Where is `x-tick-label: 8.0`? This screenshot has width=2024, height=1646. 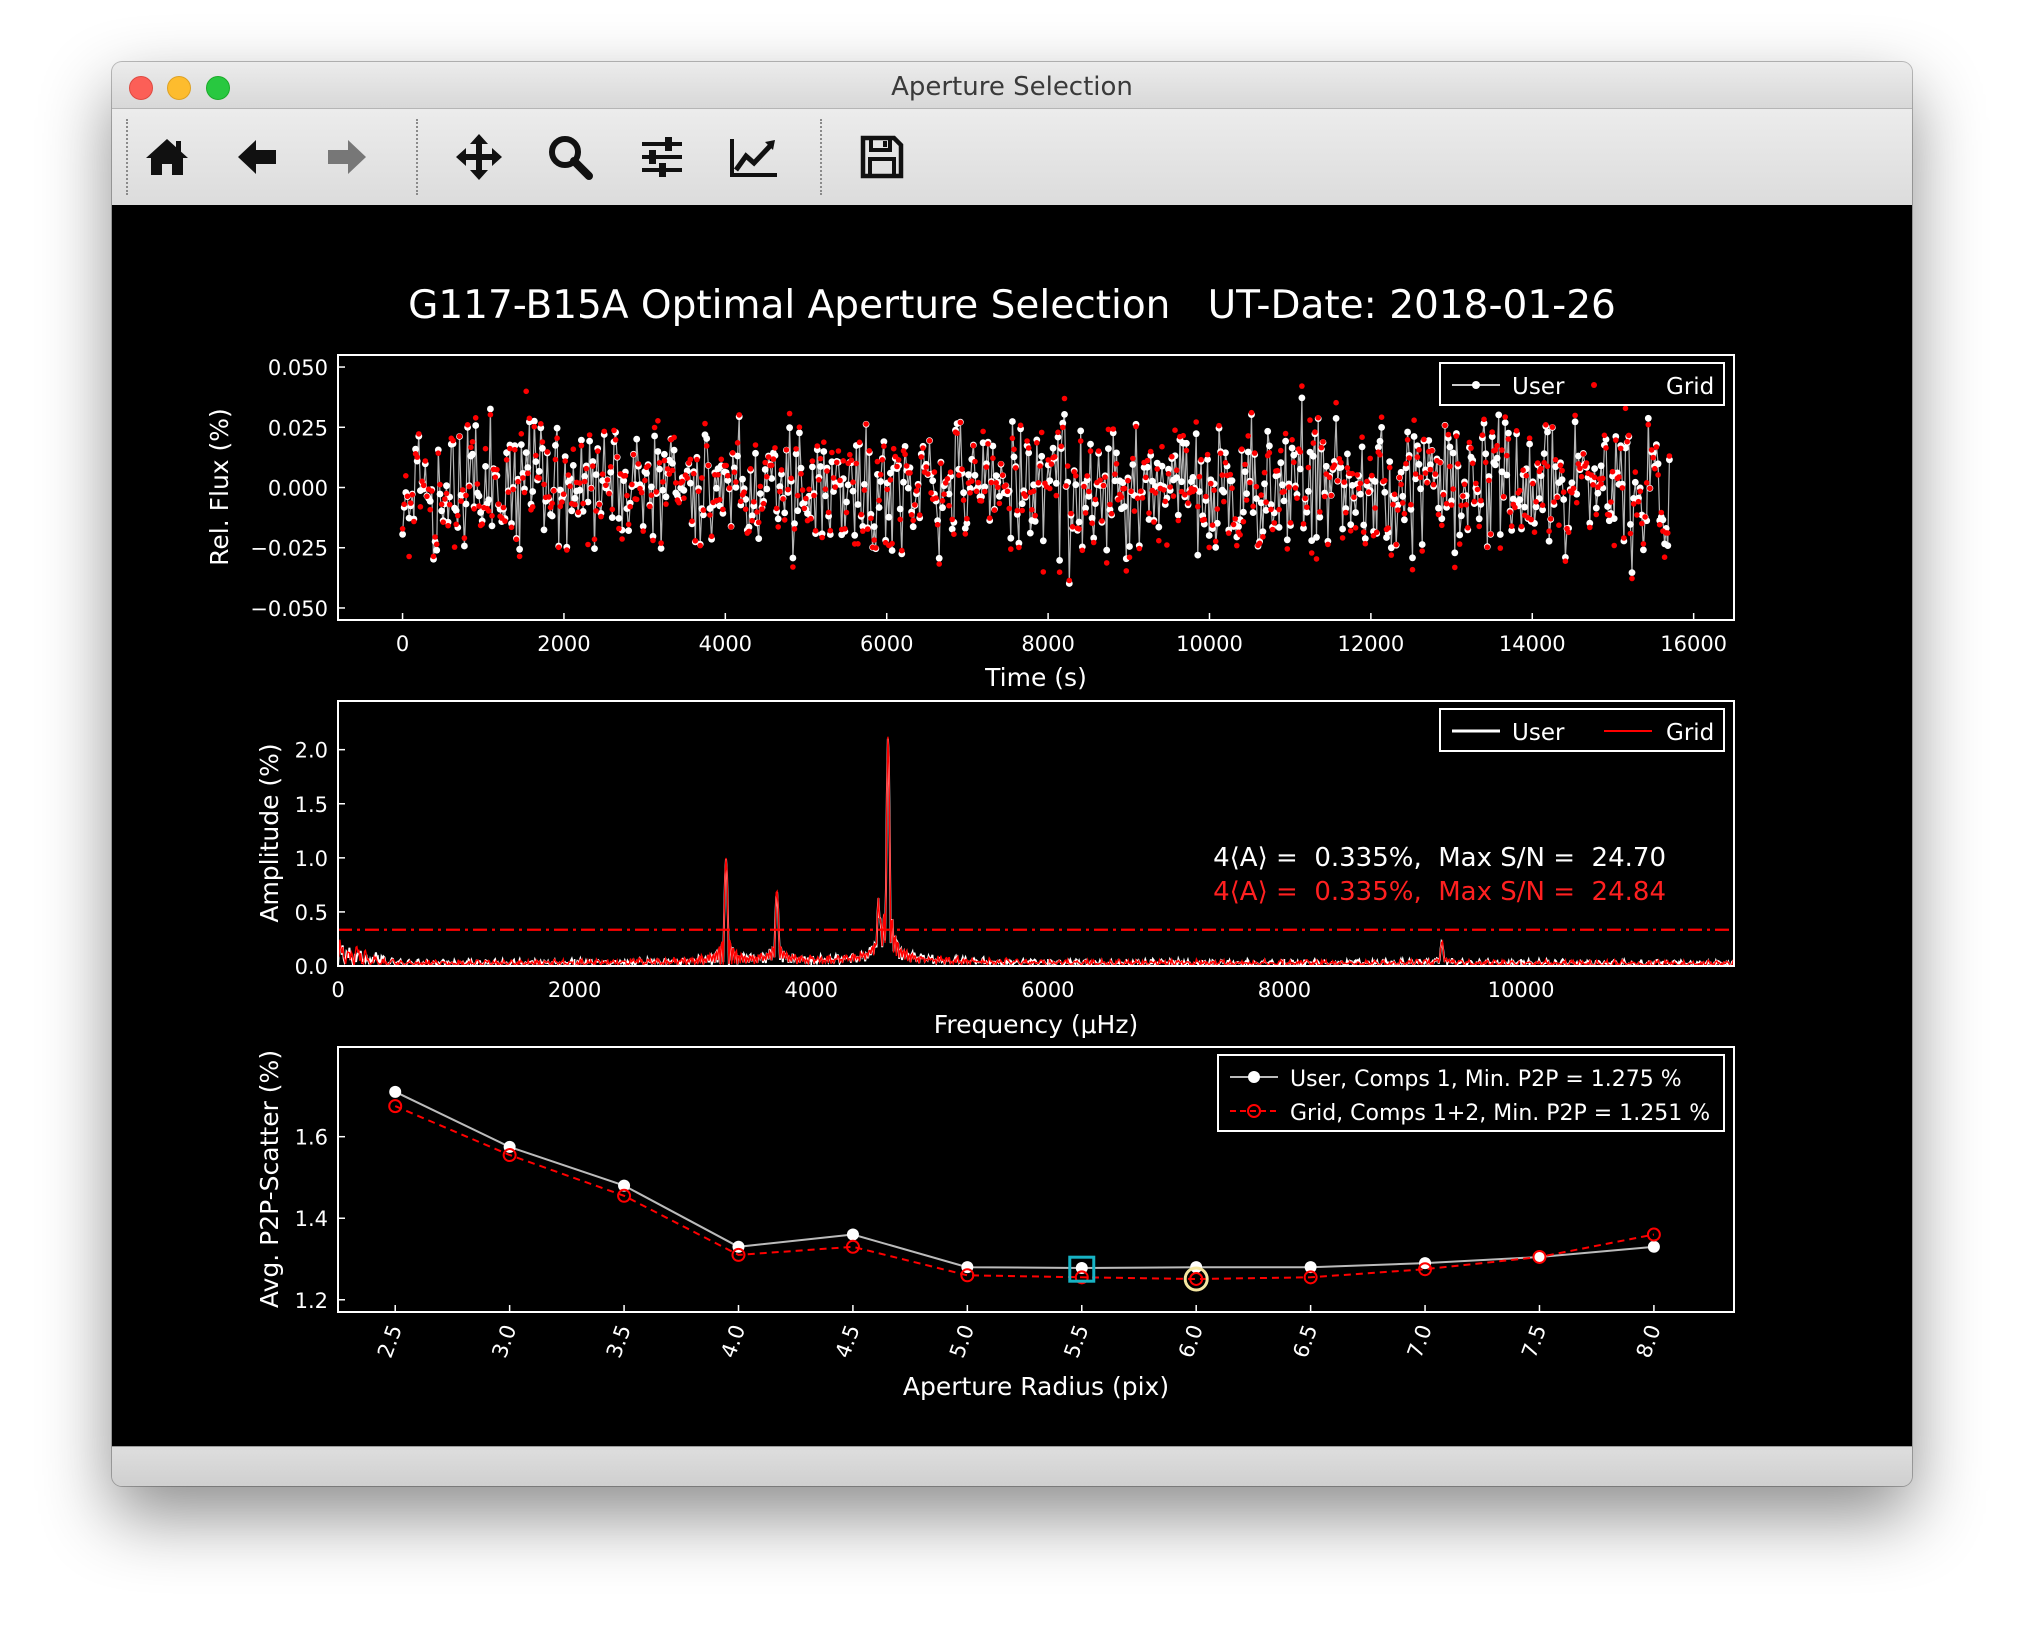
x-tick-label: 8.0 is located at coordinates (1649, 1342).